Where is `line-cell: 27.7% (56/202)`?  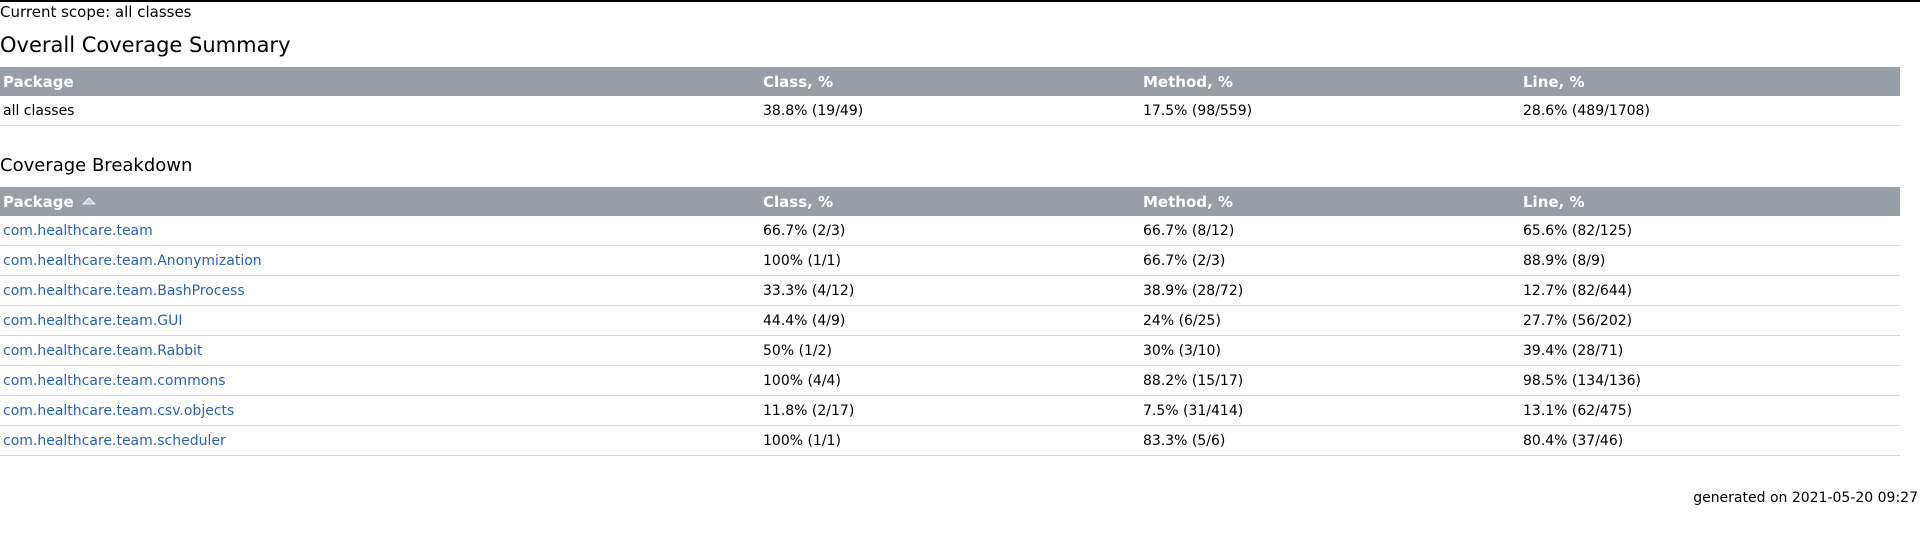 line-cell: 27.7% (56/202) is located at coordinates (1710, 320).